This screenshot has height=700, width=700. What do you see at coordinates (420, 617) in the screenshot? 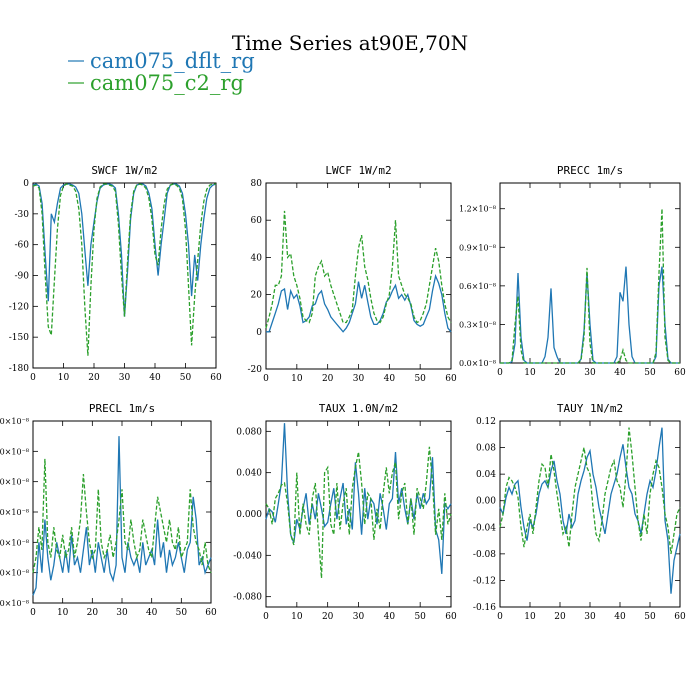
I see `x-tick-label-4-5: 50` at bounding box center [420, 617].